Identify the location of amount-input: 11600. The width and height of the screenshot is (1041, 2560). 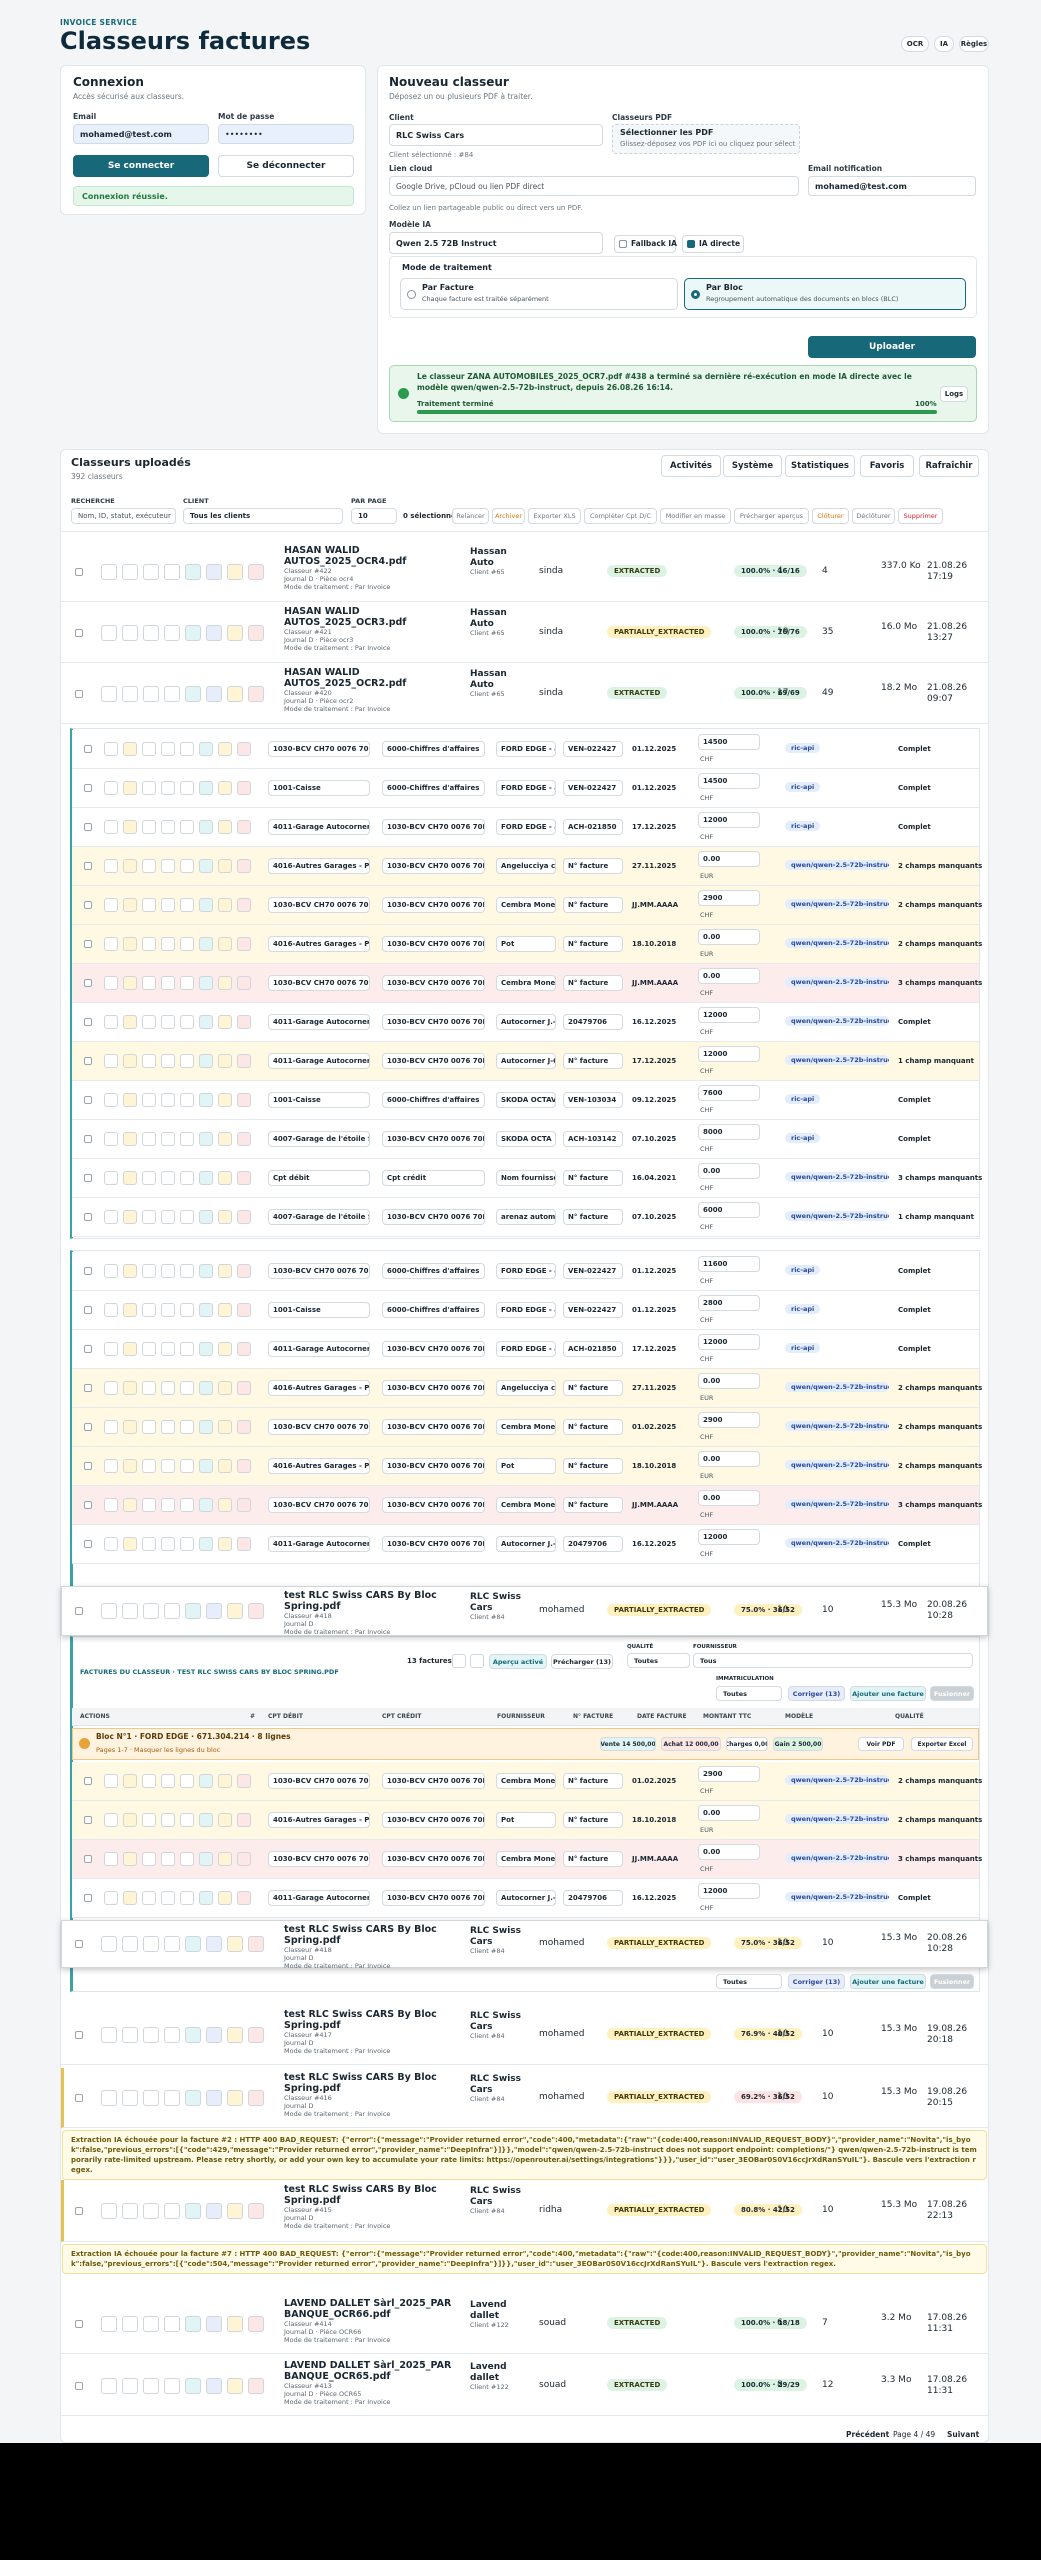
(729, 1264).